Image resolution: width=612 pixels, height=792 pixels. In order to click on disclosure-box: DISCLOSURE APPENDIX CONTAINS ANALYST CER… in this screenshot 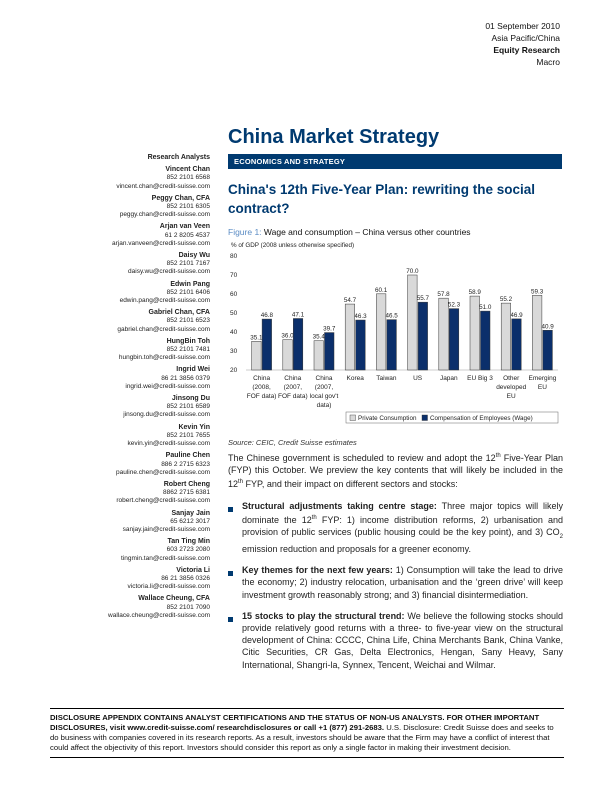, I will do `click(307, 733)`.